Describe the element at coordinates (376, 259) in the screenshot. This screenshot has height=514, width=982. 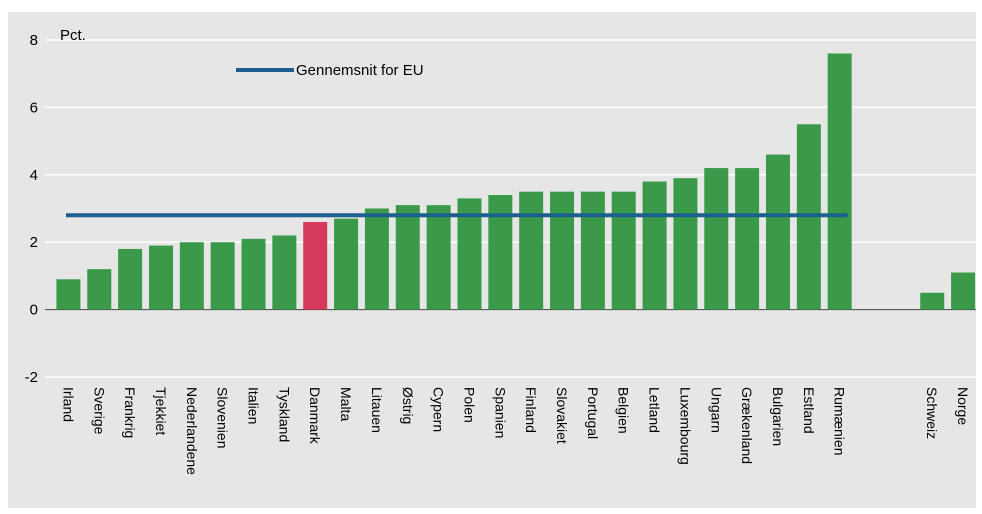
I see `bar-litauen` at that location.